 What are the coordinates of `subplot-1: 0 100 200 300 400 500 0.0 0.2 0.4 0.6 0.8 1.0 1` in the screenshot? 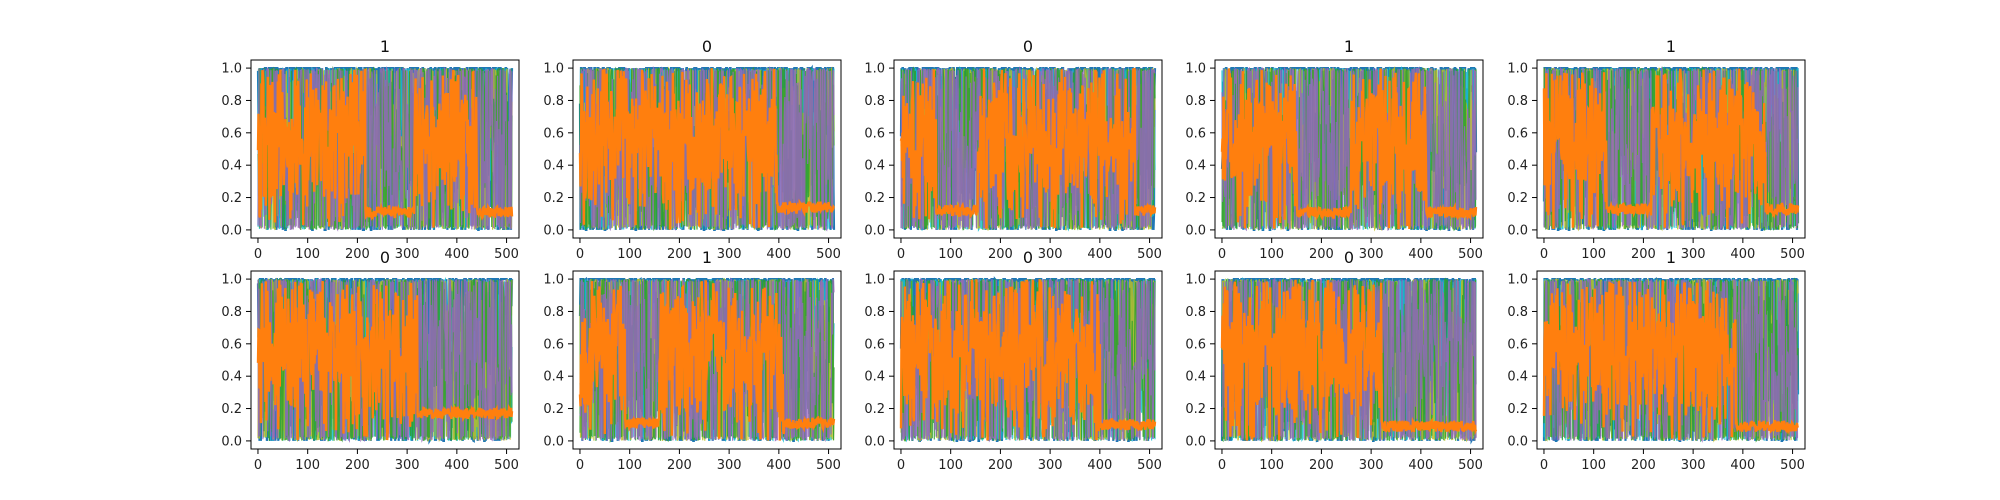 It's located at (370, 149).